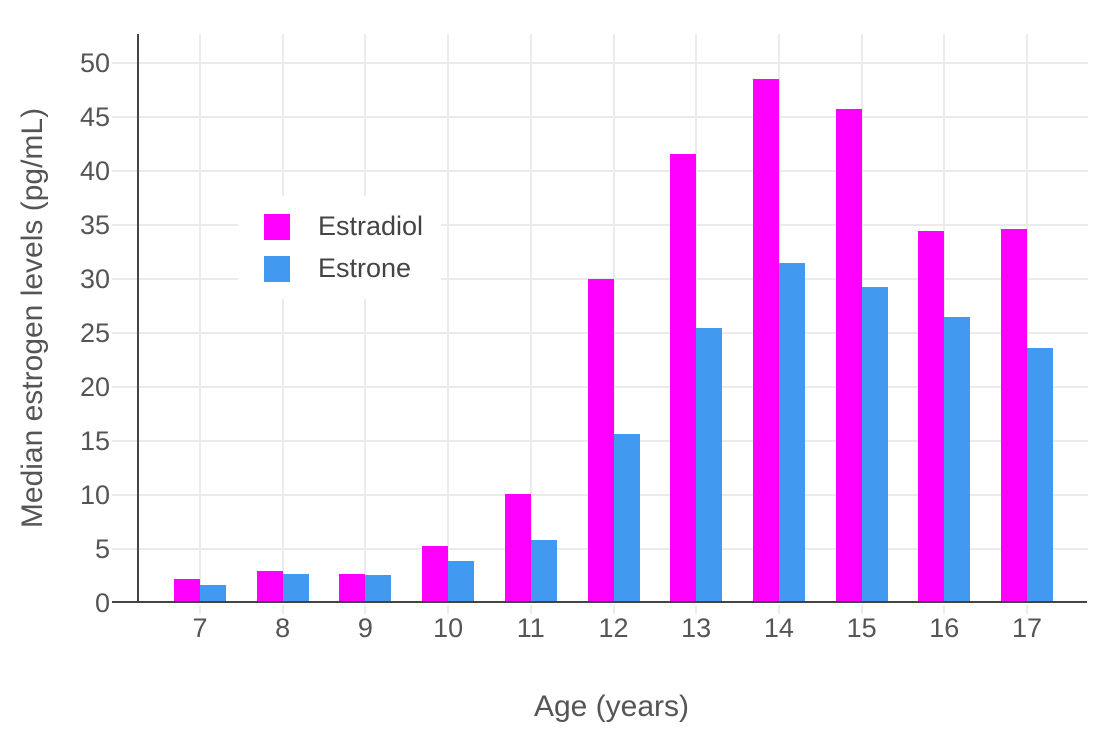 This screenshot has width=1112, height=748. What do you see at coordinates (94, 225) in the screenshot?
I see `y-tick-label: 35` at bounding box center [94, 225].